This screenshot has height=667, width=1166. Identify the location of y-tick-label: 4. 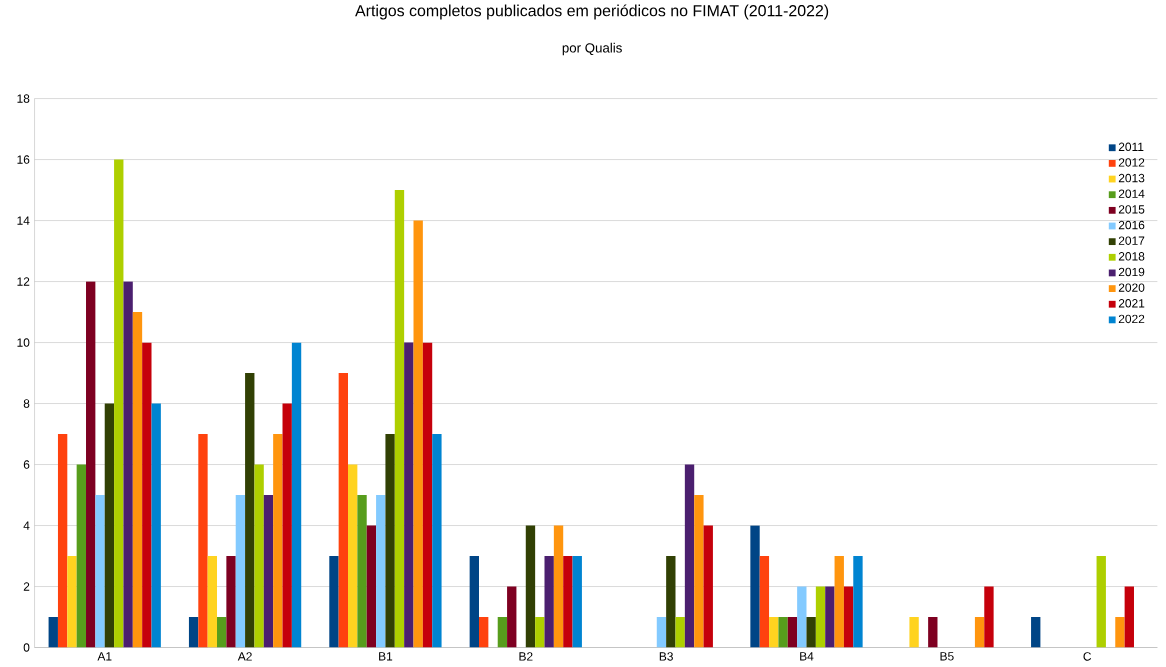
(26, 525).